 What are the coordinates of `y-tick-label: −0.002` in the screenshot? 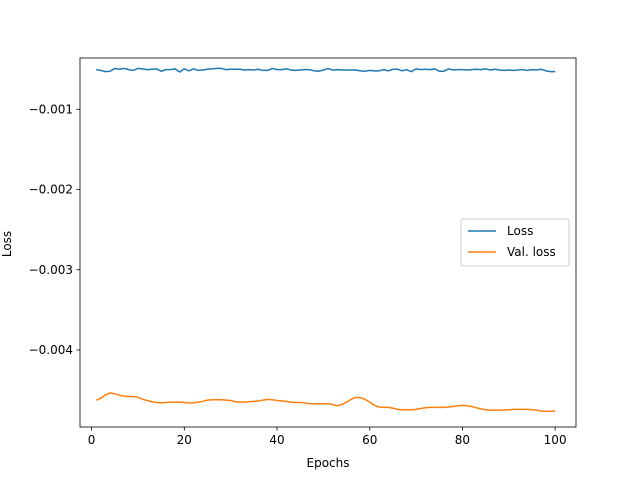 It's located at (51, 190).